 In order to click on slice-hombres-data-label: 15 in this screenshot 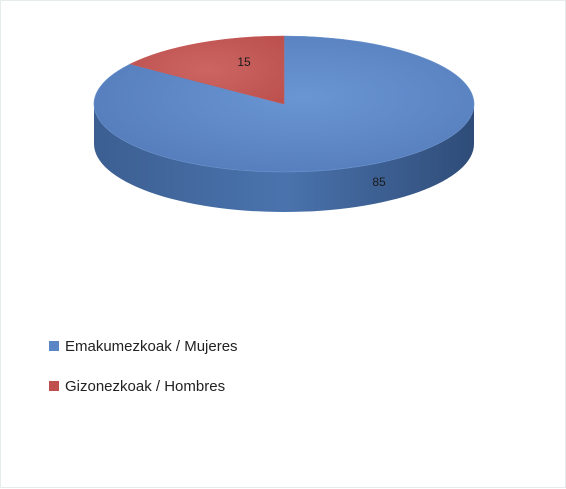, I will do `click(244, 62)`.